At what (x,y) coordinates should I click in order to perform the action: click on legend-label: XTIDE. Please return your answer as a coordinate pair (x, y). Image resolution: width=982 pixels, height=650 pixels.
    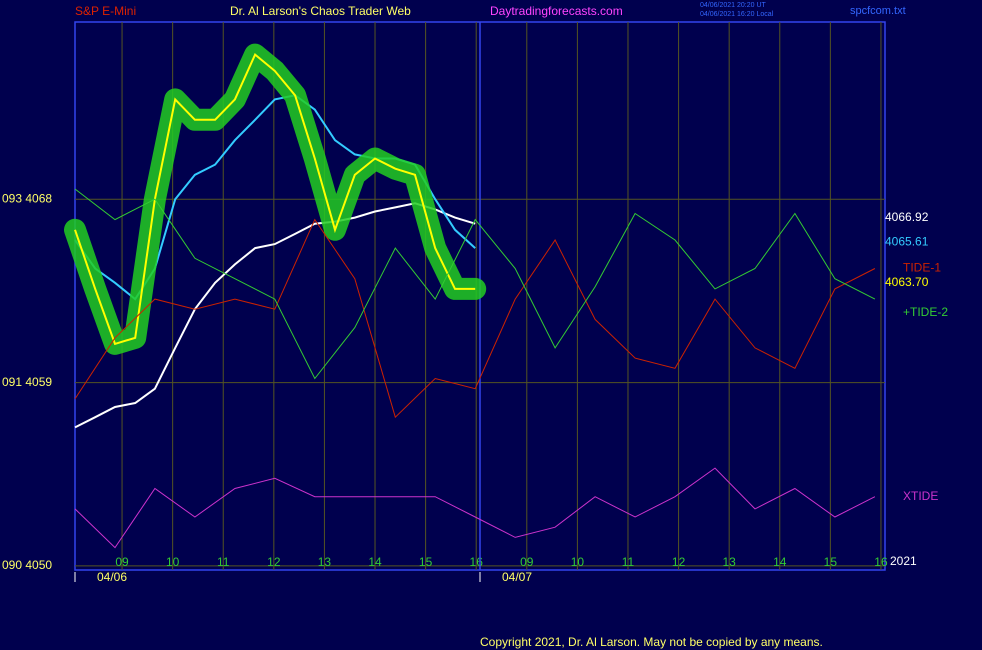
    Looking at the image, I should click on (920, 496).